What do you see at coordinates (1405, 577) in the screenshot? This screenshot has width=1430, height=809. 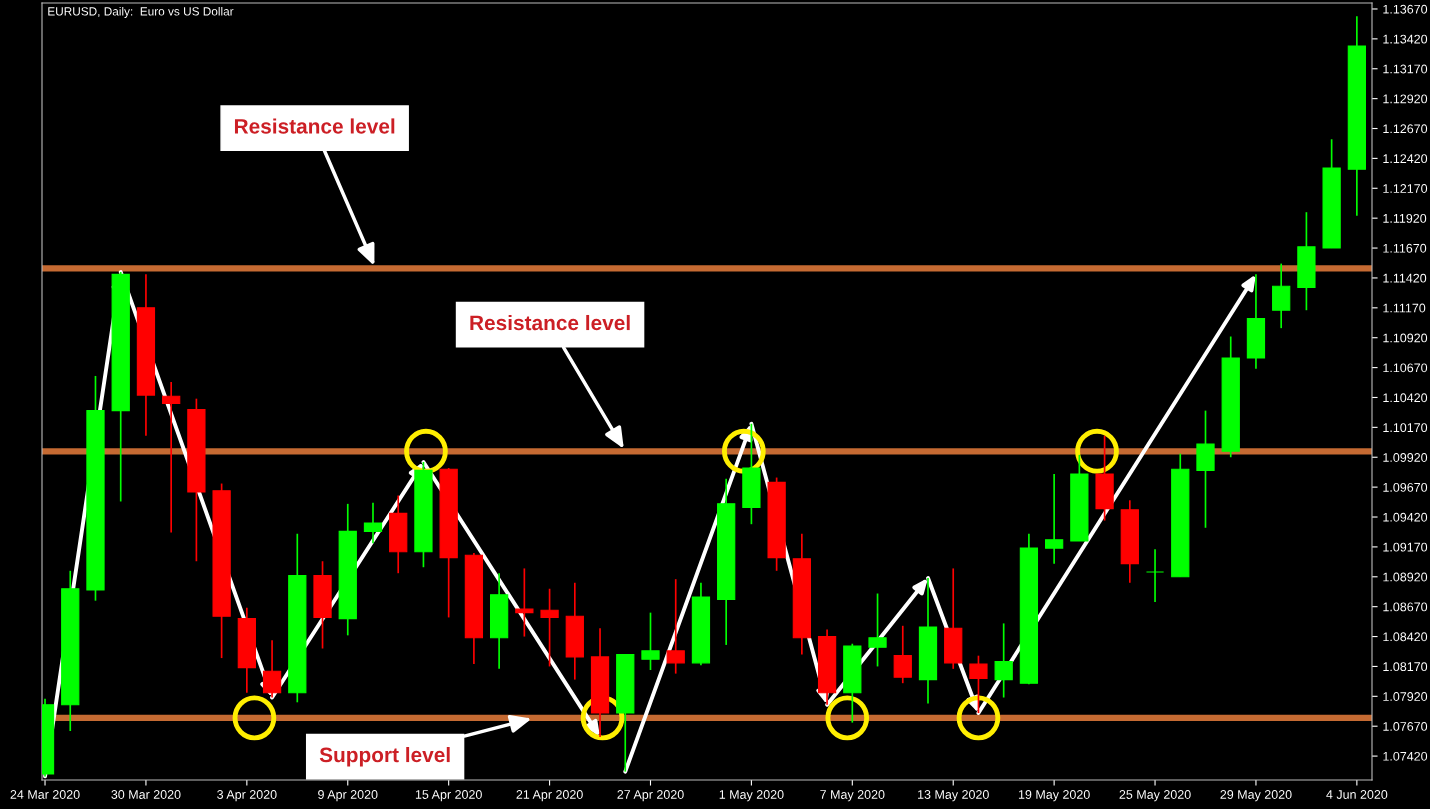 I see `y-tick-label: 1.08920` at bounding box center [1405, 577].